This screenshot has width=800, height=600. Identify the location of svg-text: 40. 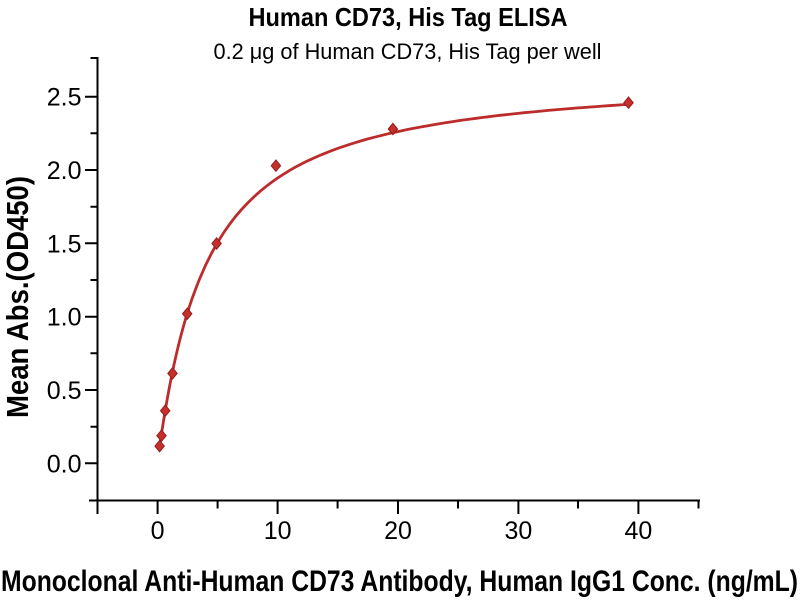
(638, 531).